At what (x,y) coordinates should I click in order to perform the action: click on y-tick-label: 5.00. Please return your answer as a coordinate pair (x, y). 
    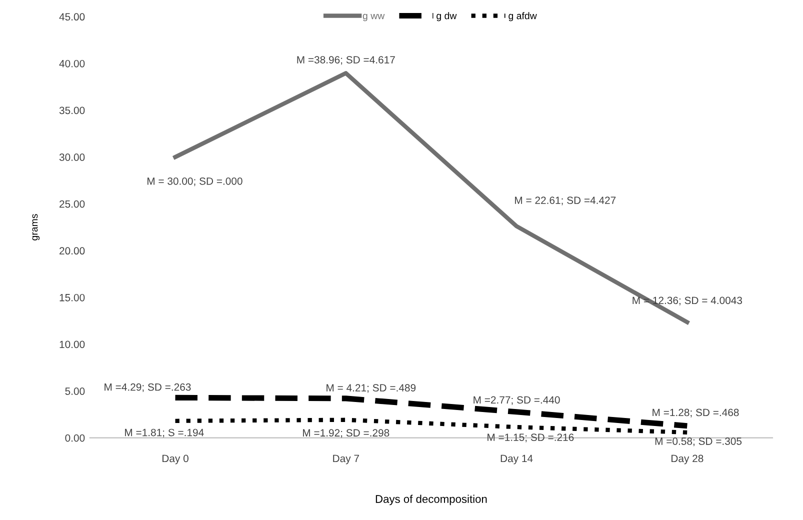
    Looking at the image, I should click on (75, 391).